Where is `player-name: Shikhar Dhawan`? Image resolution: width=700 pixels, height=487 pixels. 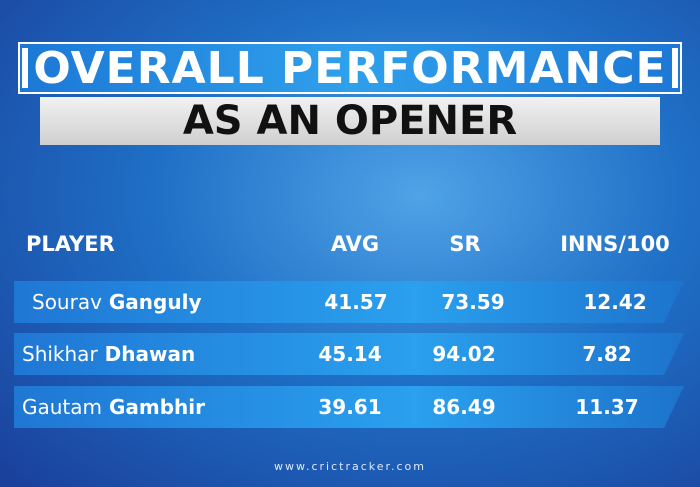
player-name: Shikhar Dhawan is located at coordinates (108, 354).